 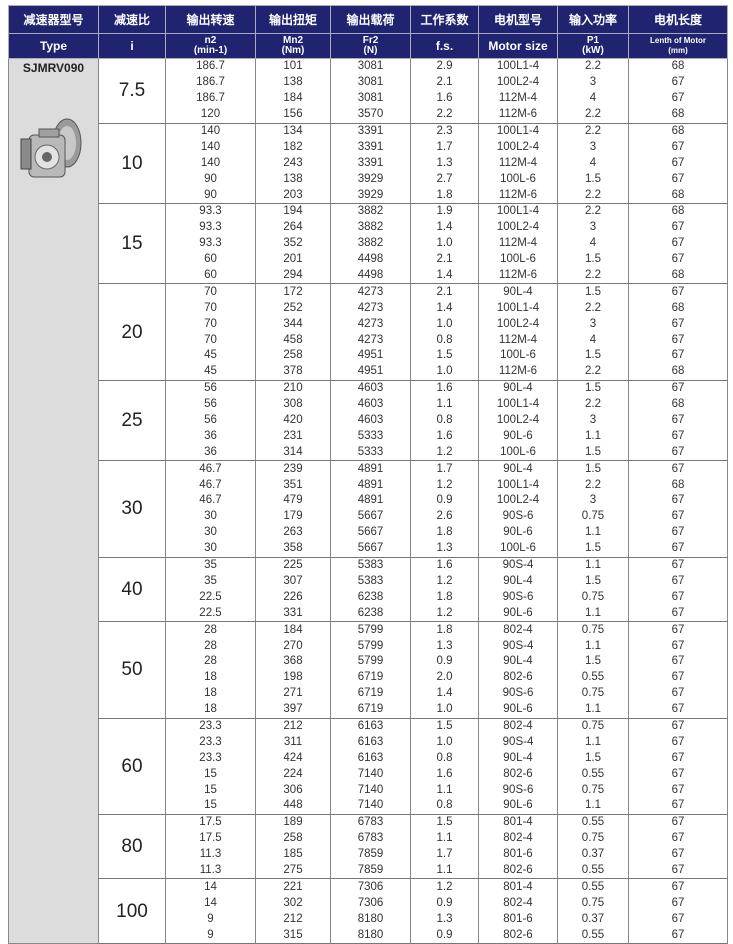 I want to click on service-factor-cell: 1.1, so click(x=444, y=404).